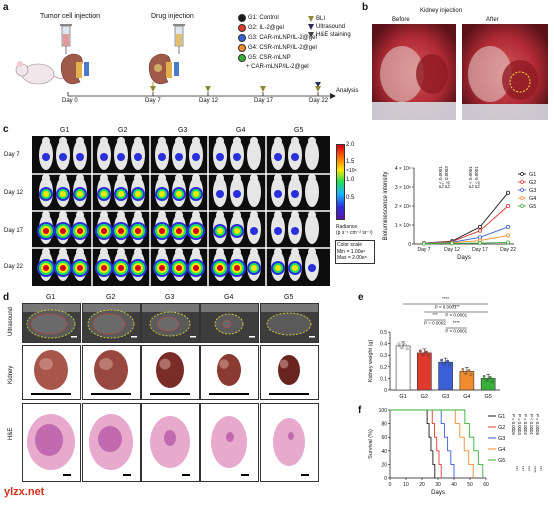  What do you see at coordinates (384, 438) in the screenshot?
I see `y-tick-label: 60` at bounding box center [384, 438].